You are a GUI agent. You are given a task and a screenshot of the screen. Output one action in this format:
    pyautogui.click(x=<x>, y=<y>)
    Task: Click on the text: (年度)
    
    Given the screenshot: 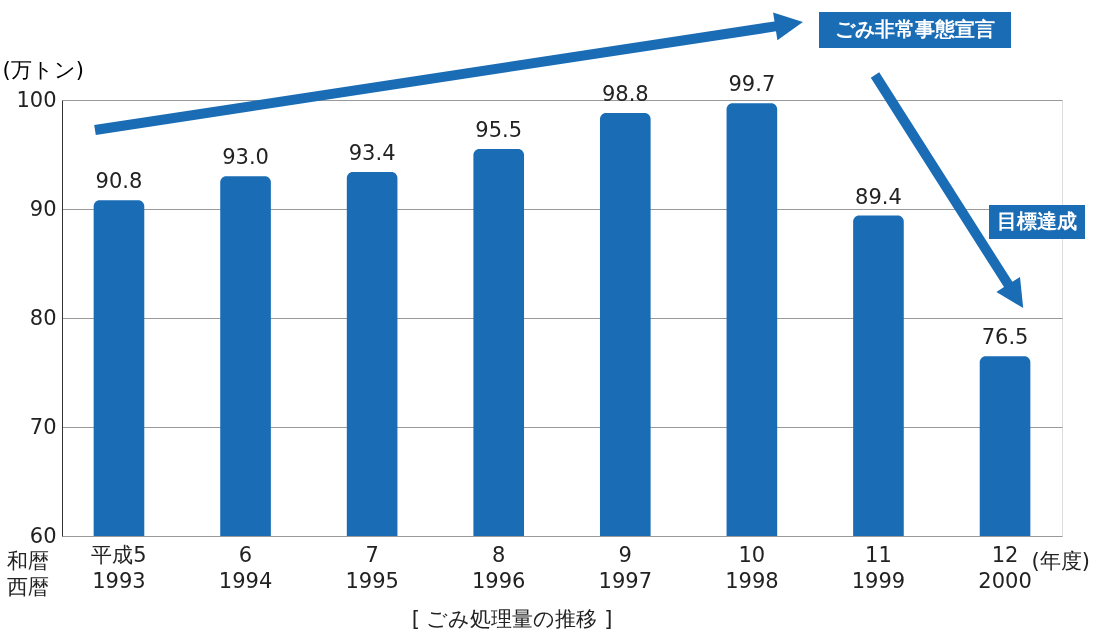 What is the action you would take?
    pyautogui.click(x=1060, y=561)
    